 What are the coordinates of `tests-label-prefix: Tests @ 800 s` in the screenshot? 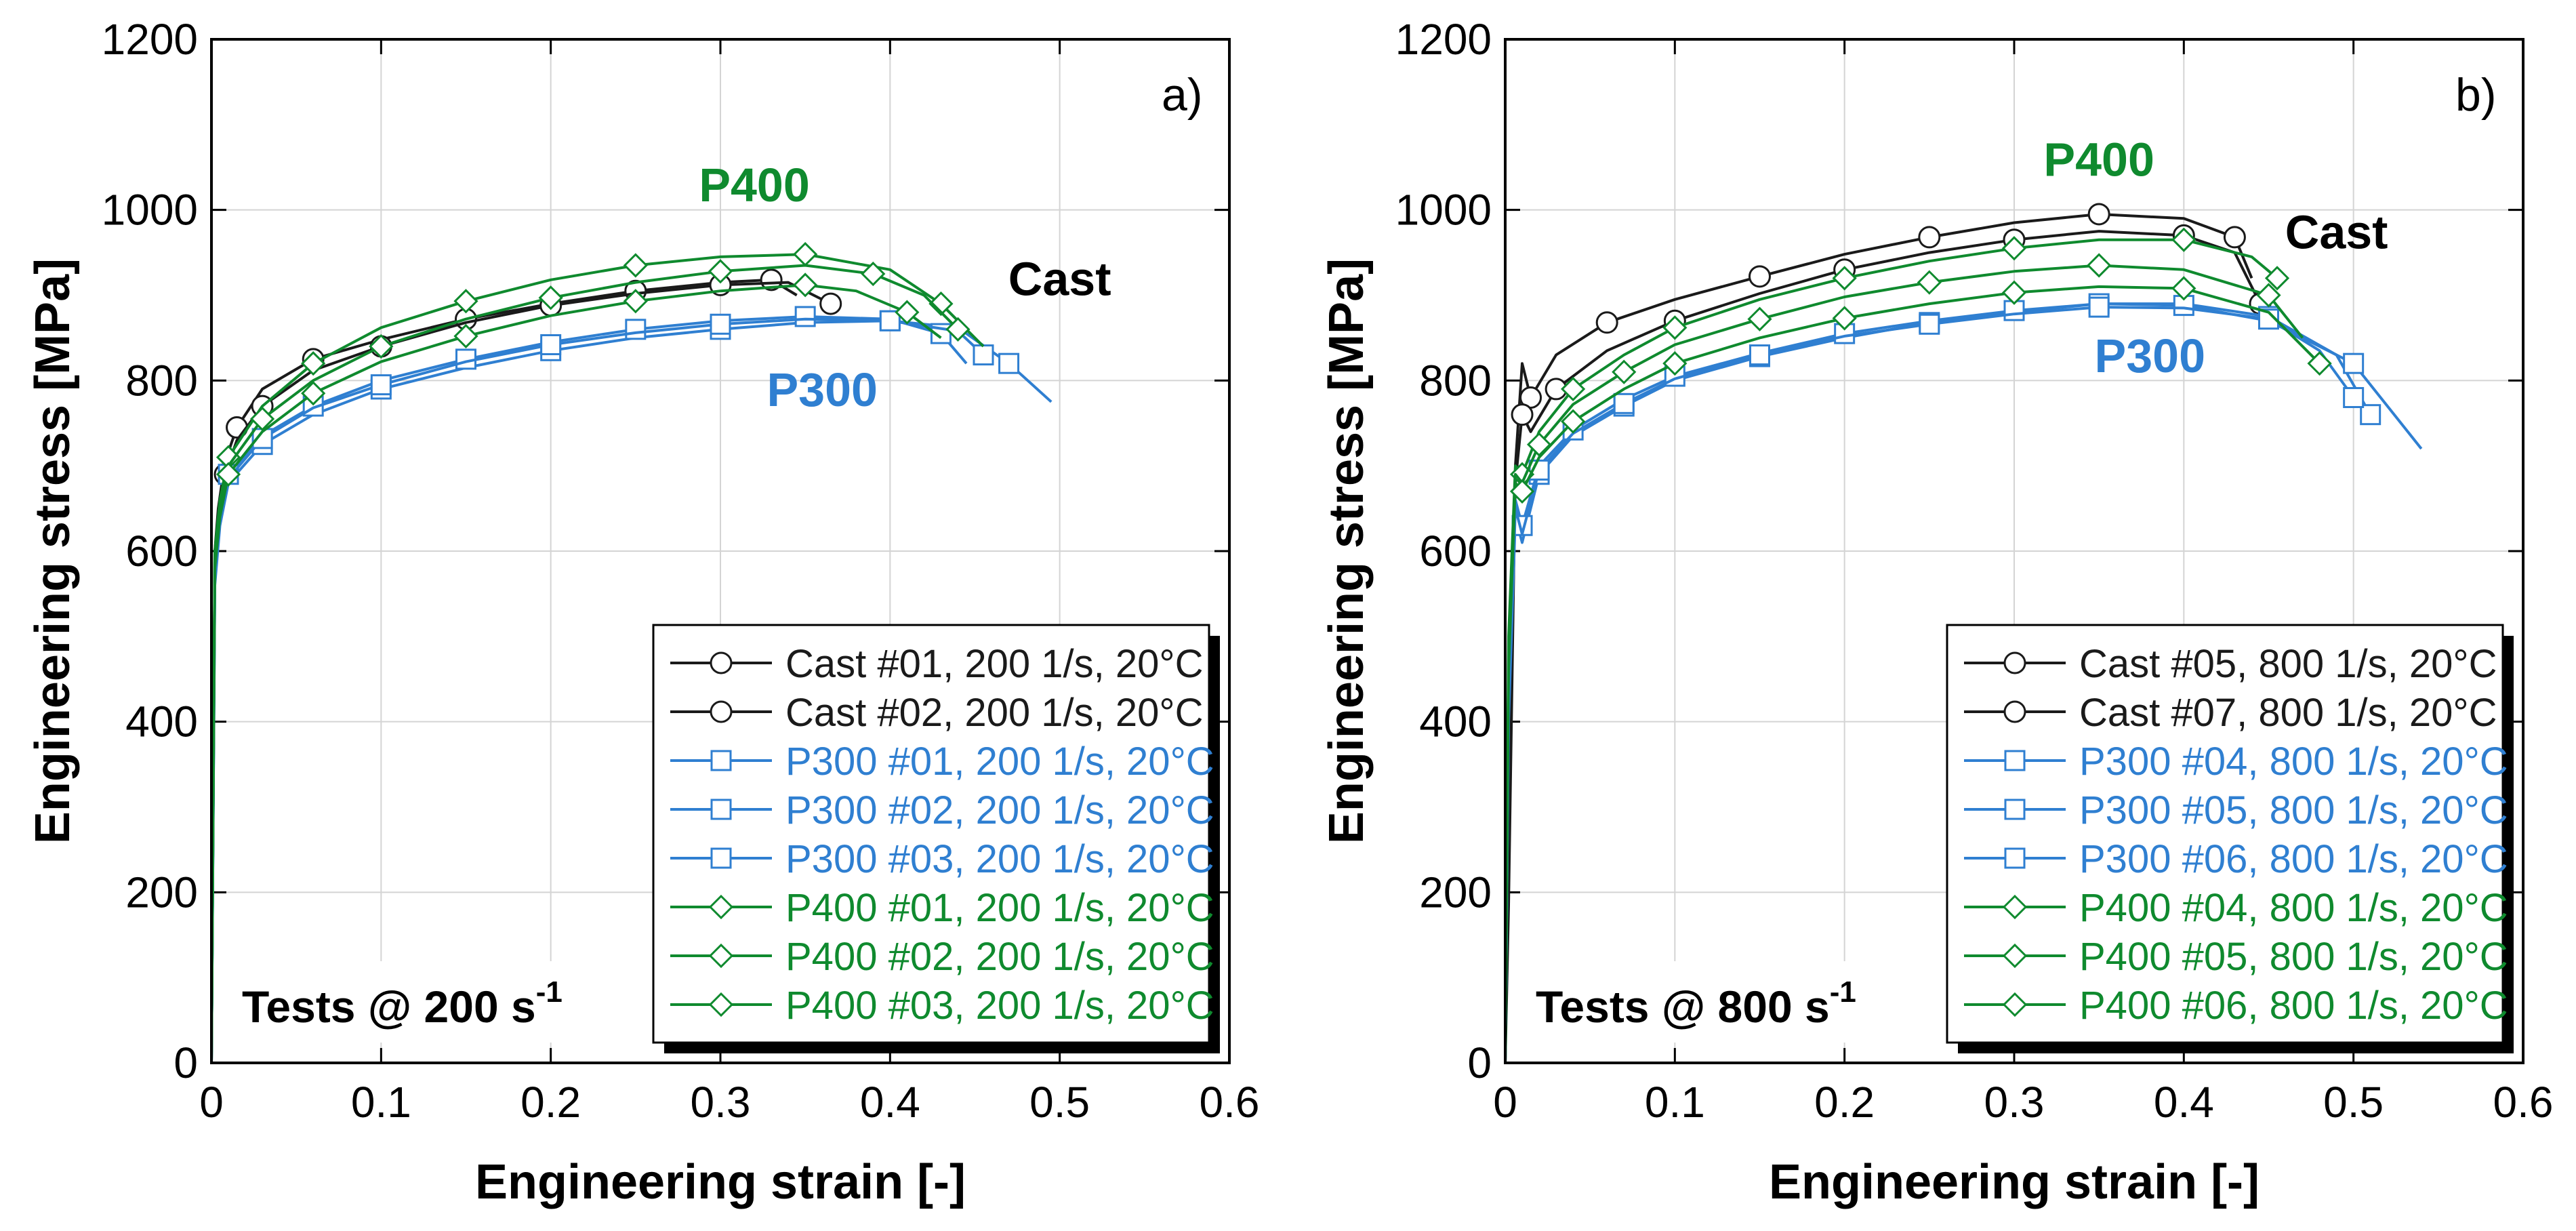 It's located at (1683, 1007).